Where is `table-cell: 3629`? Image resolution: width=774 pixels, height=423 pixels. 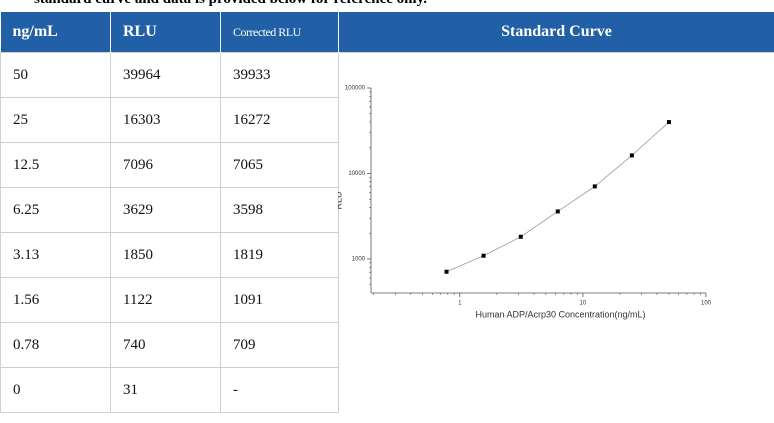 table-cell: 3629 is located at coordinates (165, 210).